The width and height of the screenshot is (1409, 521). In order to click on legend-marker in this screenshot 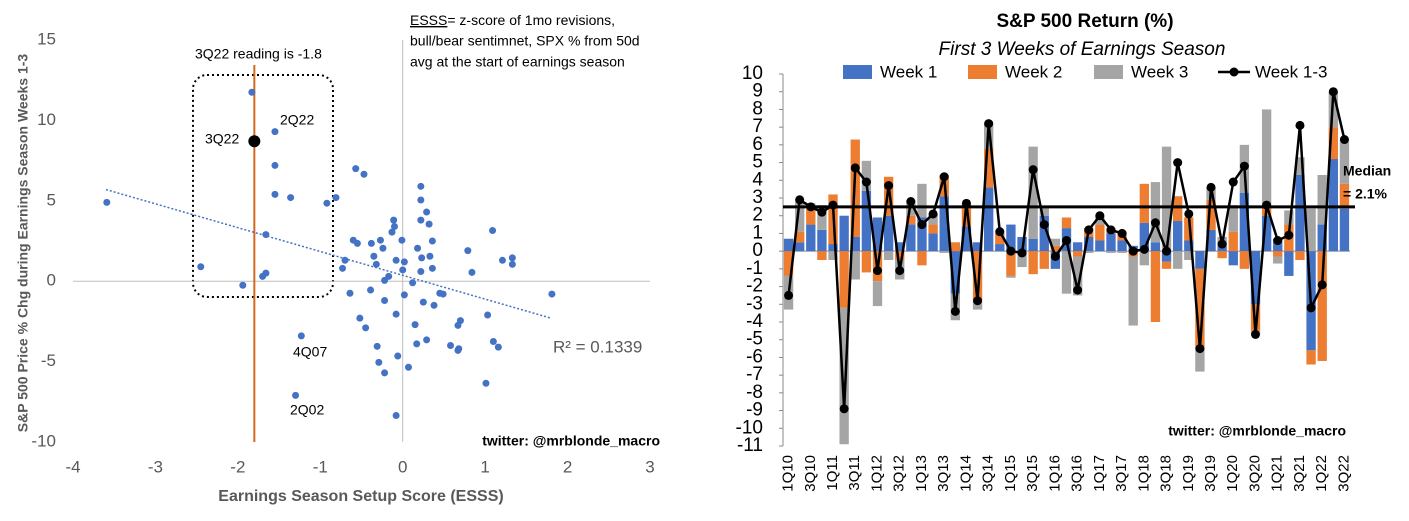, I will do `click(1234, 72)`.